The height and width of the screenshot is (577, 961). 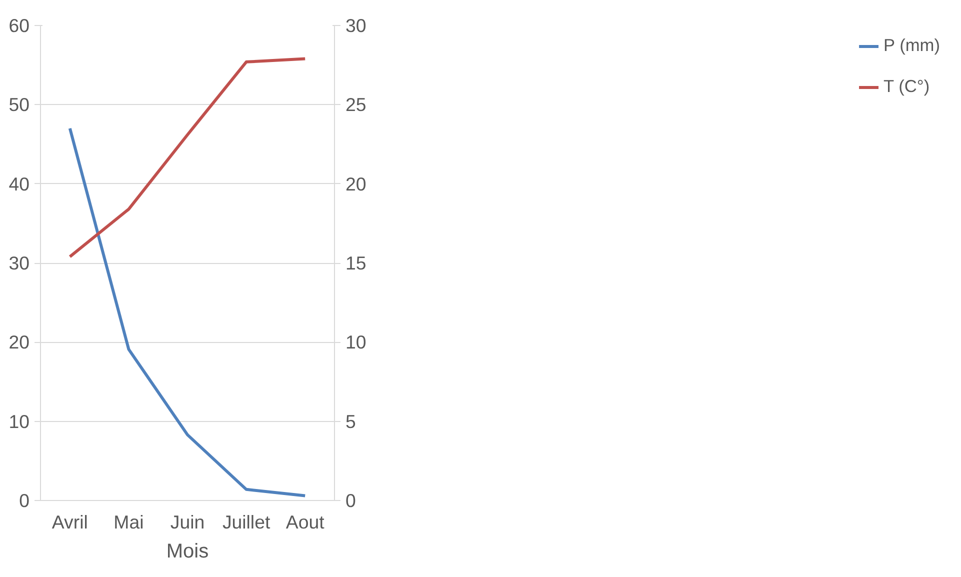 I want to click on x-tick-label: Mai, so click(x=129, y=522).